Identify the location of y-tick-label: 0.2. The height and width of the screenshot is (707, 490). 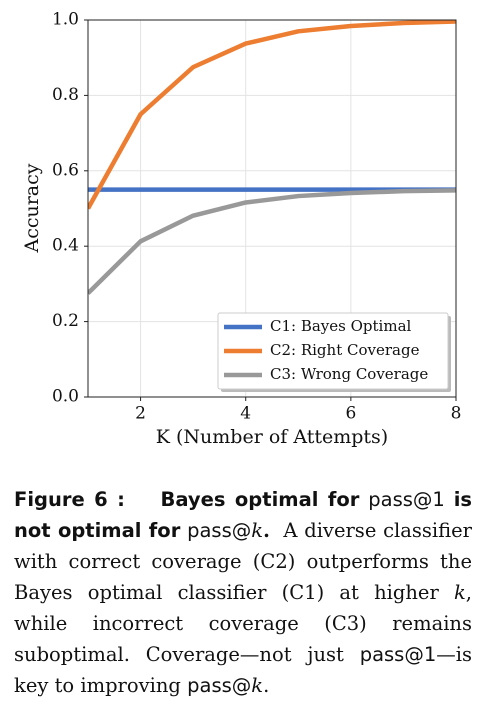
(65, 321).